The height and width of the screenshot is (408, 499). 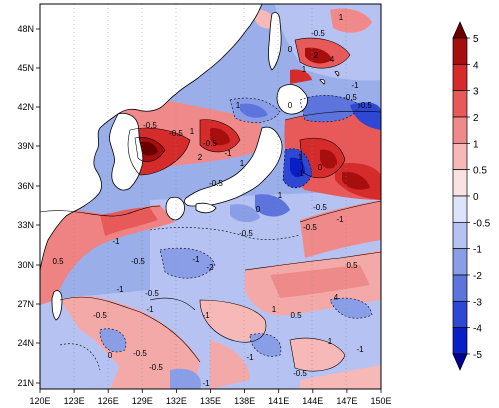 I want to click on lon-tick-label: 147E, so click(x=346, y=401).